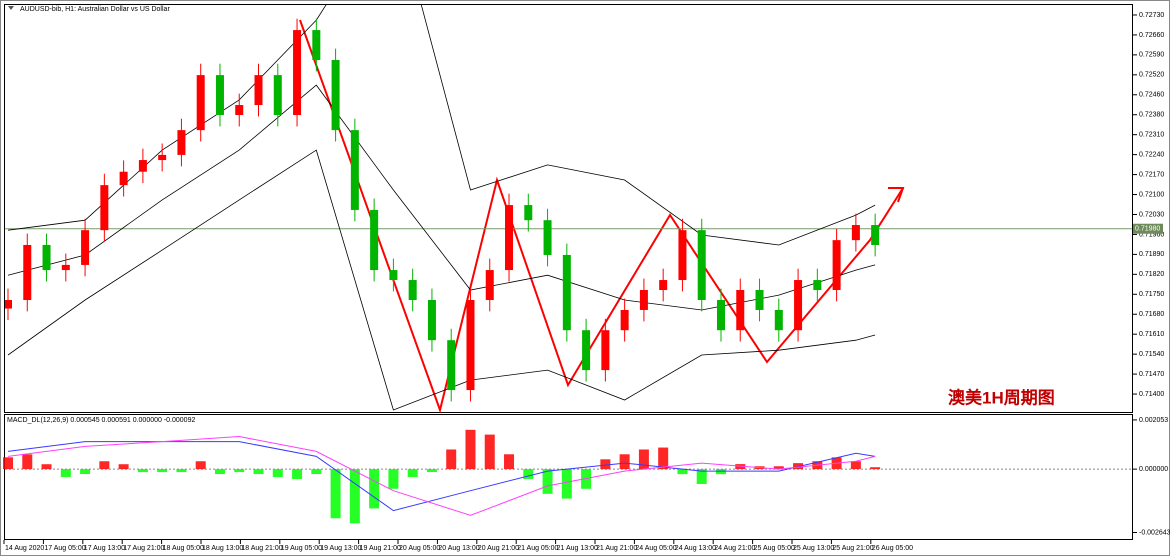  Describe the element at coordinates (11, 8) in the screenshot. I see `symbol-icon` at that location.